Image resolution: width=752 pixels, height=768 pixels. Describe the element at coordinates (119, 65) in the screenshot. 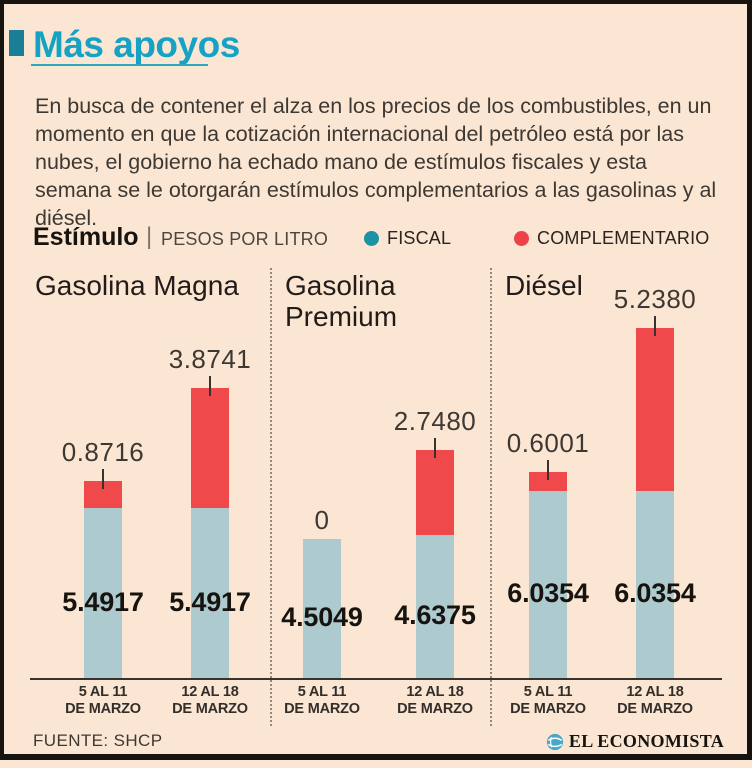

I see `title-underline` at that location.